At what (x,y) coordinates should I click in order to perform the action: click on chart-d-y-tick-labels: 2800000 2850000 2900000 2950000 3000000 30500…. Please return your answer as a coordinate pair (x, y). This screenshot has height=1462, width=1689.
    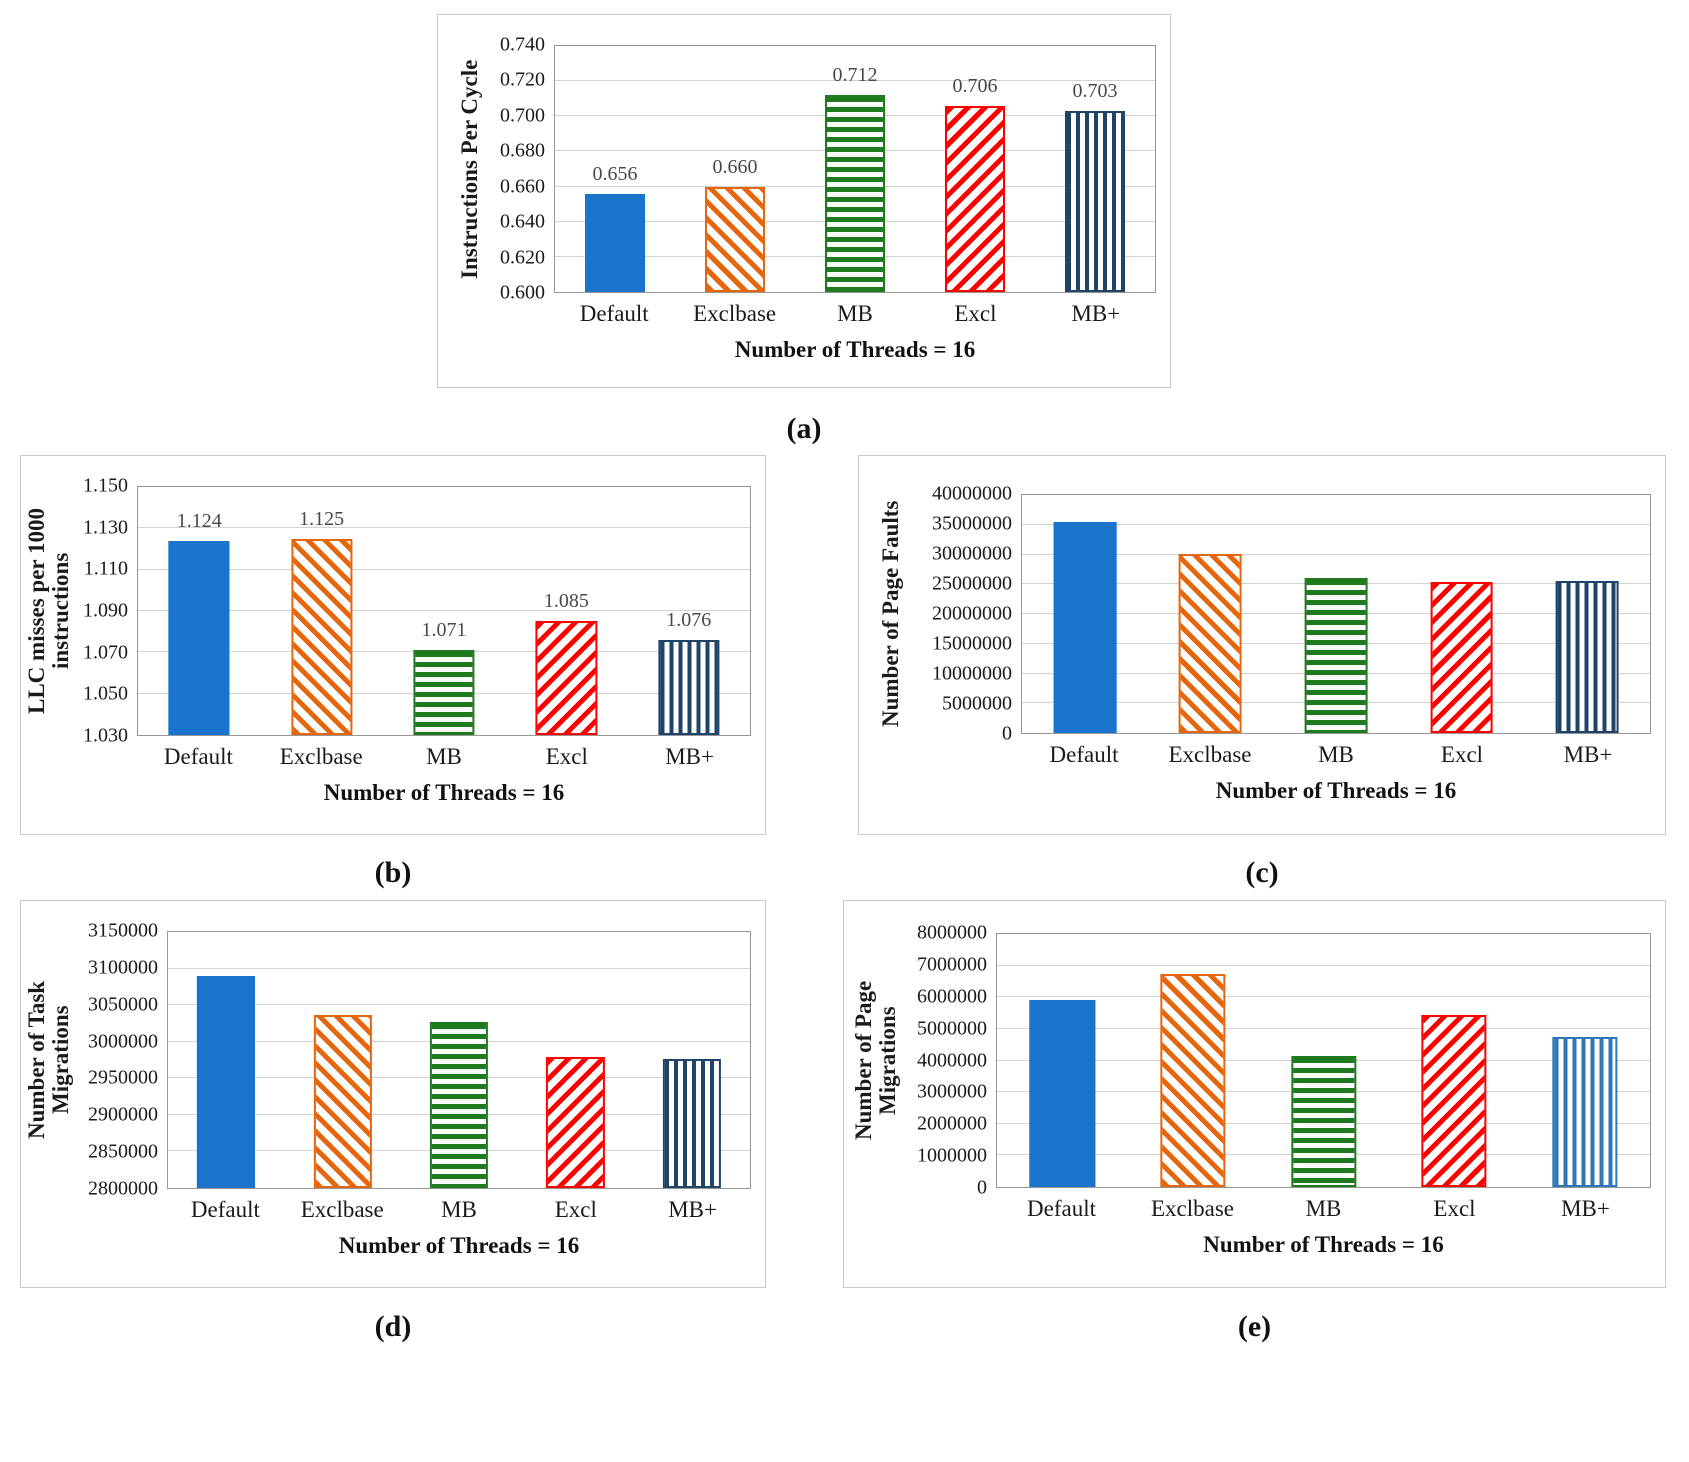
    Looking at the image, I should click on (117, 1060).